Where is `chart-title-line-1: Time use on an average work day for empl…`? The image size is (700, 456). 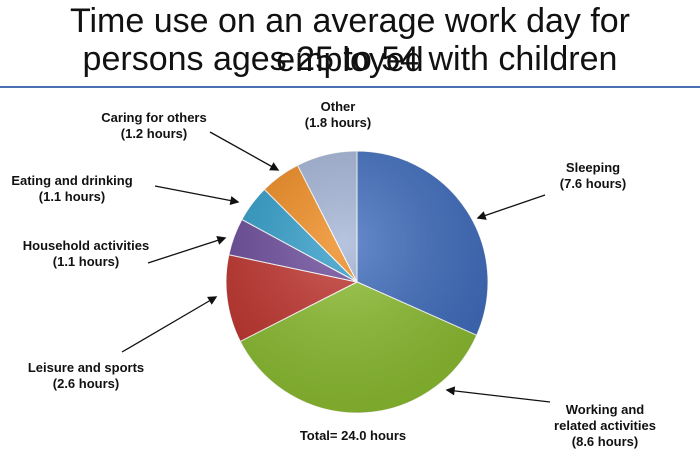
chart-title-line-1: Time use on an average work day for empl… is located at coordinates (350, 40).